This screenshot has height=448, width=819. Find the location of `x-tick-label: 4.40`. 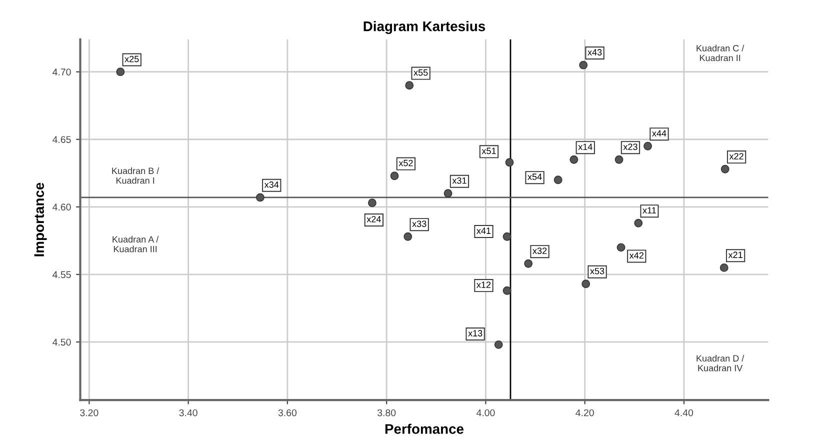

x-tick-label: 4.40 is located at coordinates (684, 412).